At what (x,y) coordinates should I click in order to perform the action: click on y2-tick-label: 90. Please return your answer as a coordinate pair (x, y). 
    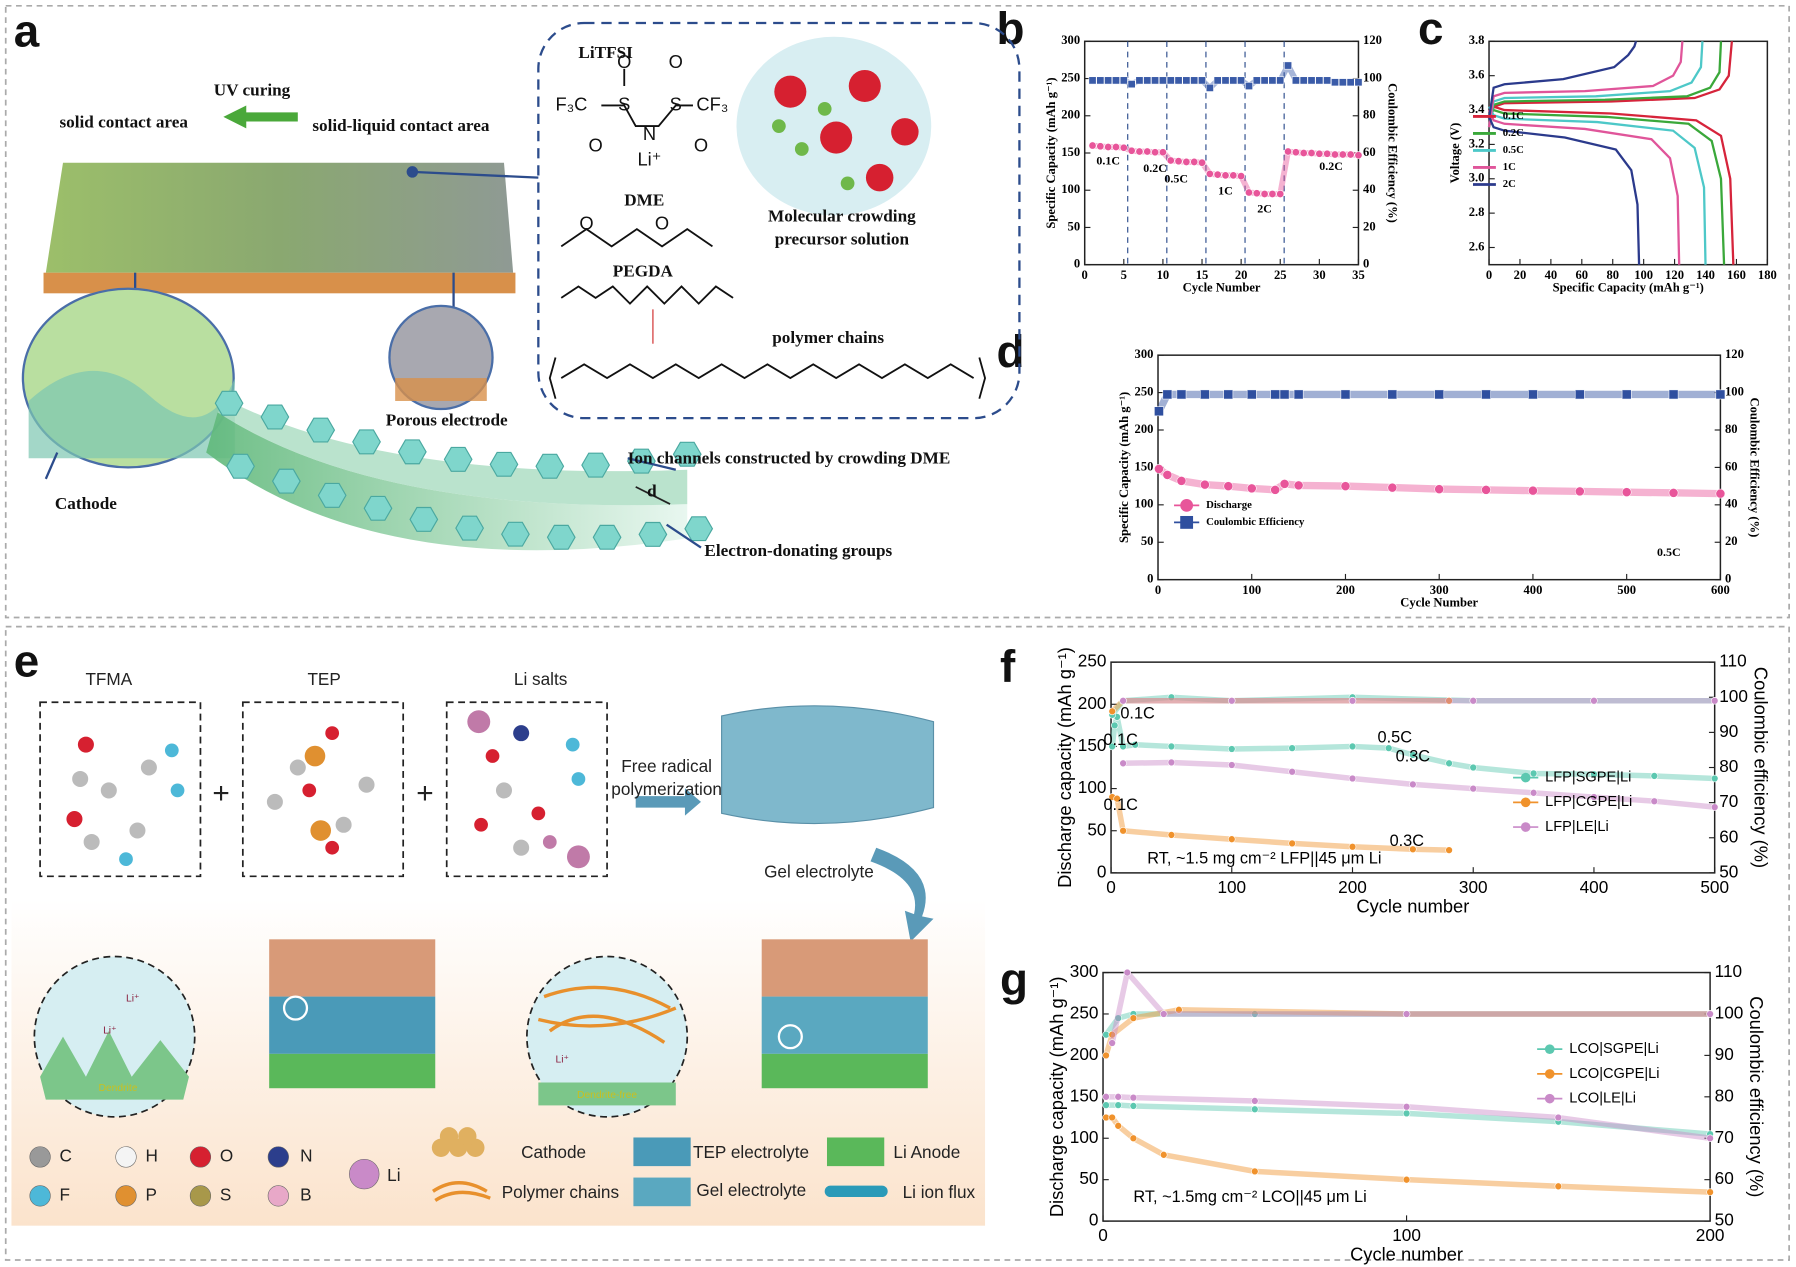
    Looking at the image, I should click on (1724, 1054).